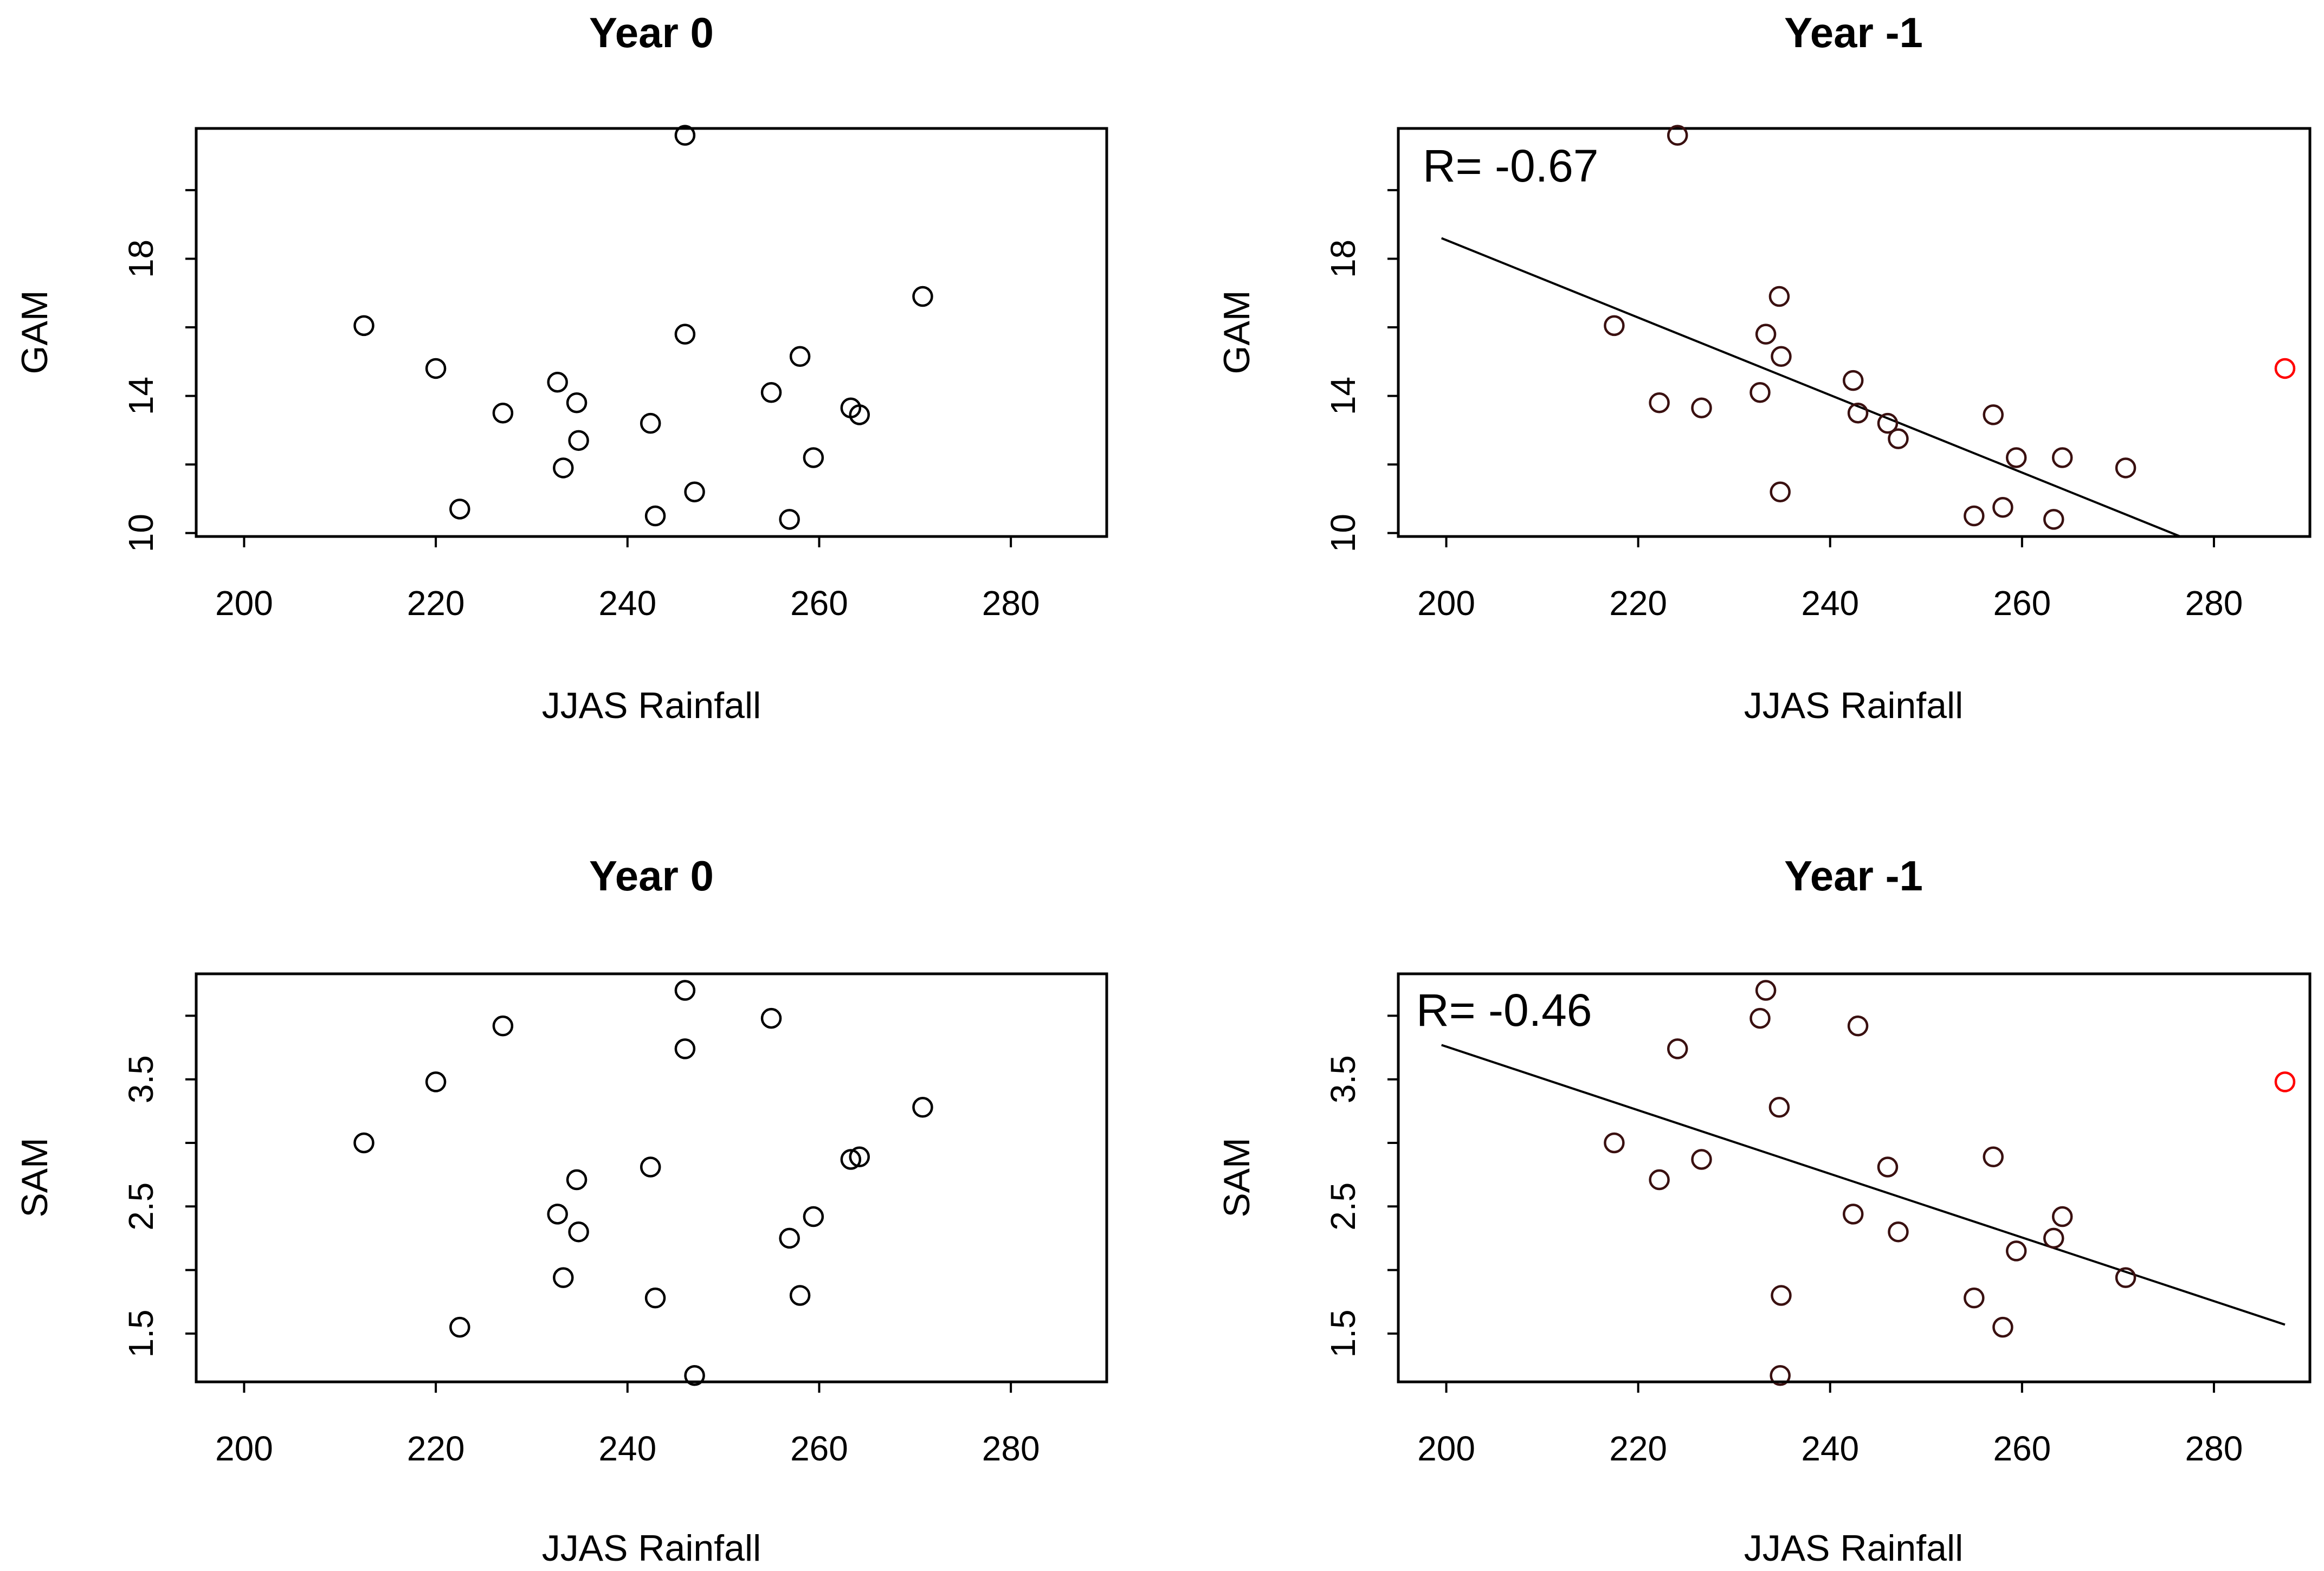  What do you see at coordinates (140, 396) in the screenshot?
I see `y-tick-label: 14` at bounding box center [140, 396].